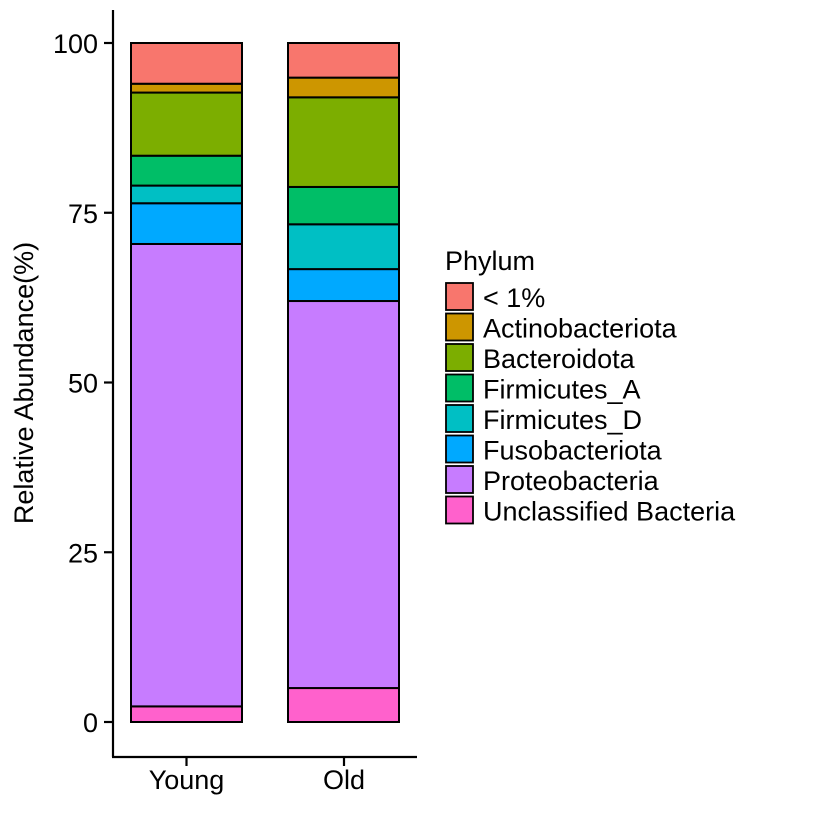 This screenshot has width=840, height=840. I want to click on legend-label: Firmicutes_D, so click(562, 420).